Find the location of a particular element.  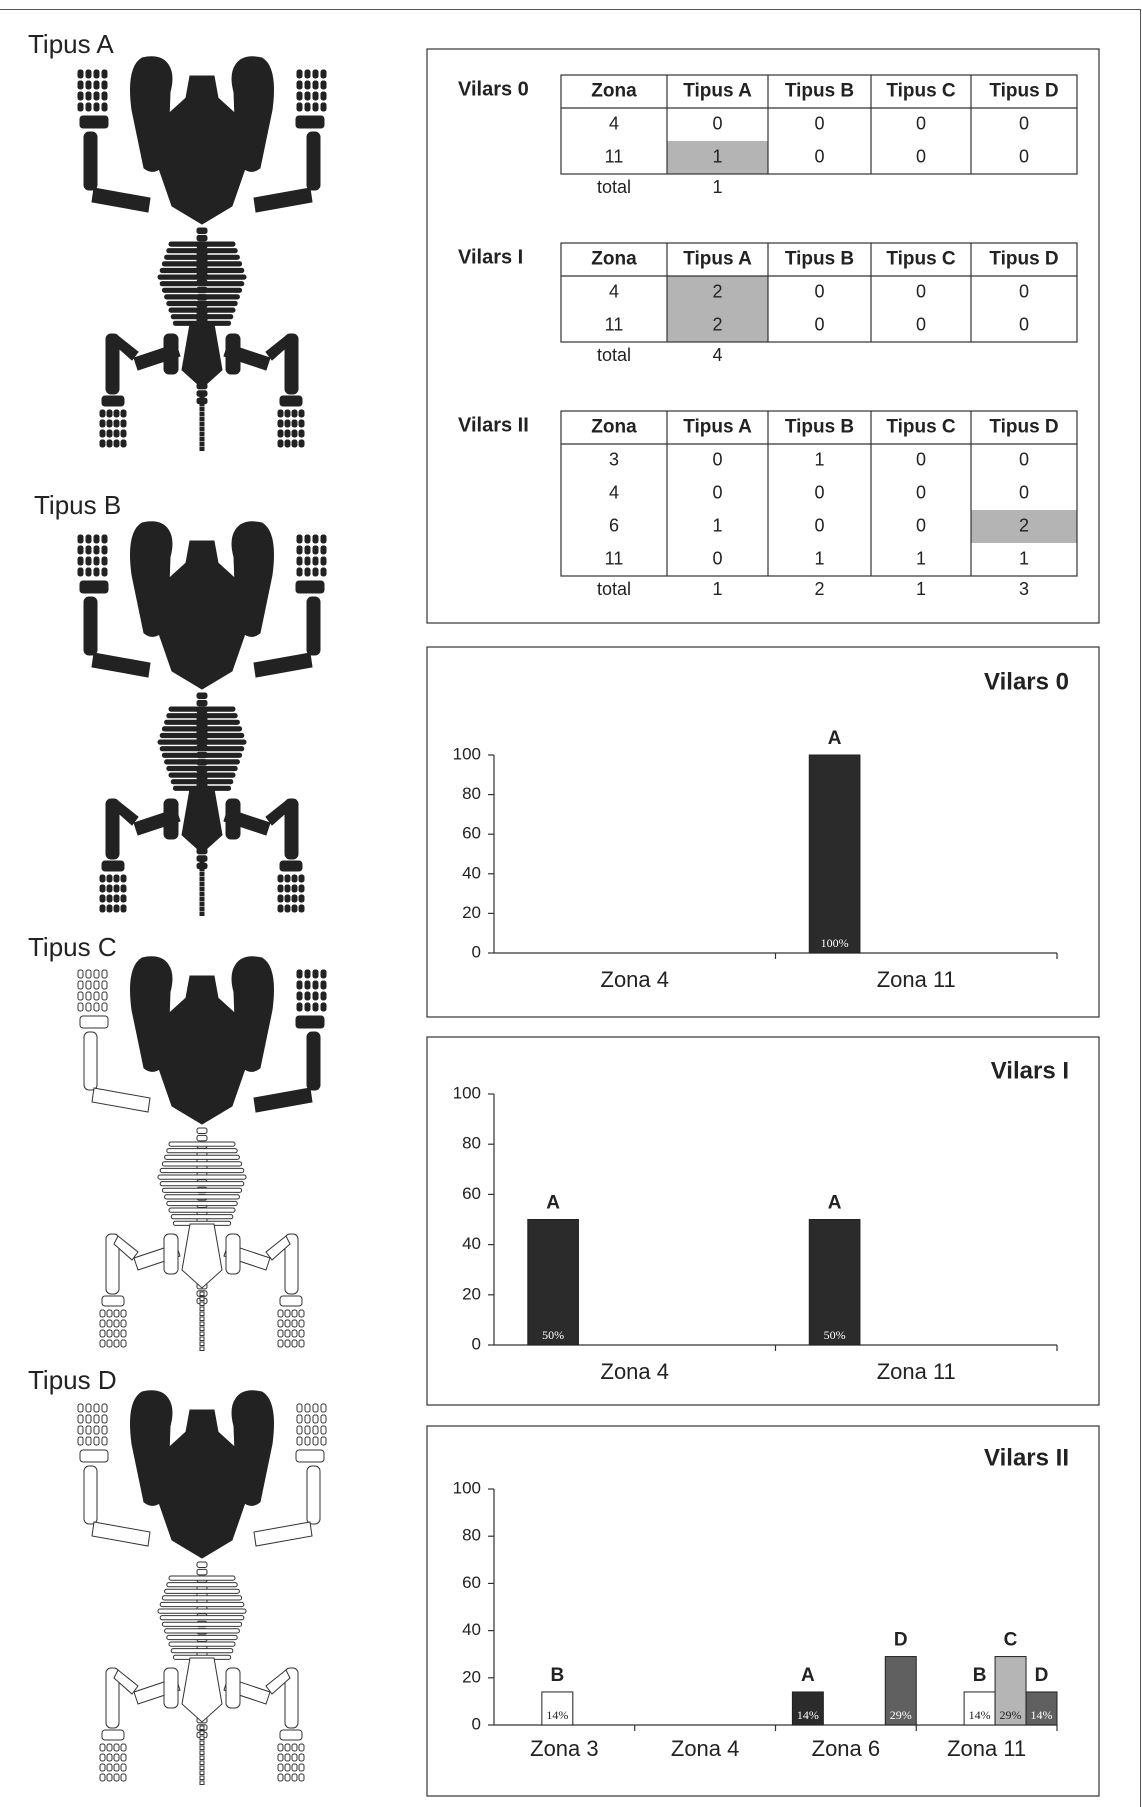

table-cell: 1 is located at coordinates (819, 558).